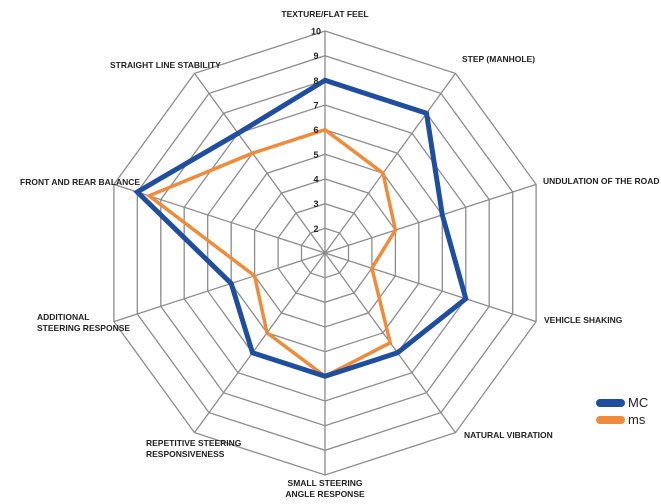 This screenshot has width=661, height=504. What do you see at coordinates (315, 56) in the screenshot?
I see `tick-label: 9` at bounding box center [315, 56].